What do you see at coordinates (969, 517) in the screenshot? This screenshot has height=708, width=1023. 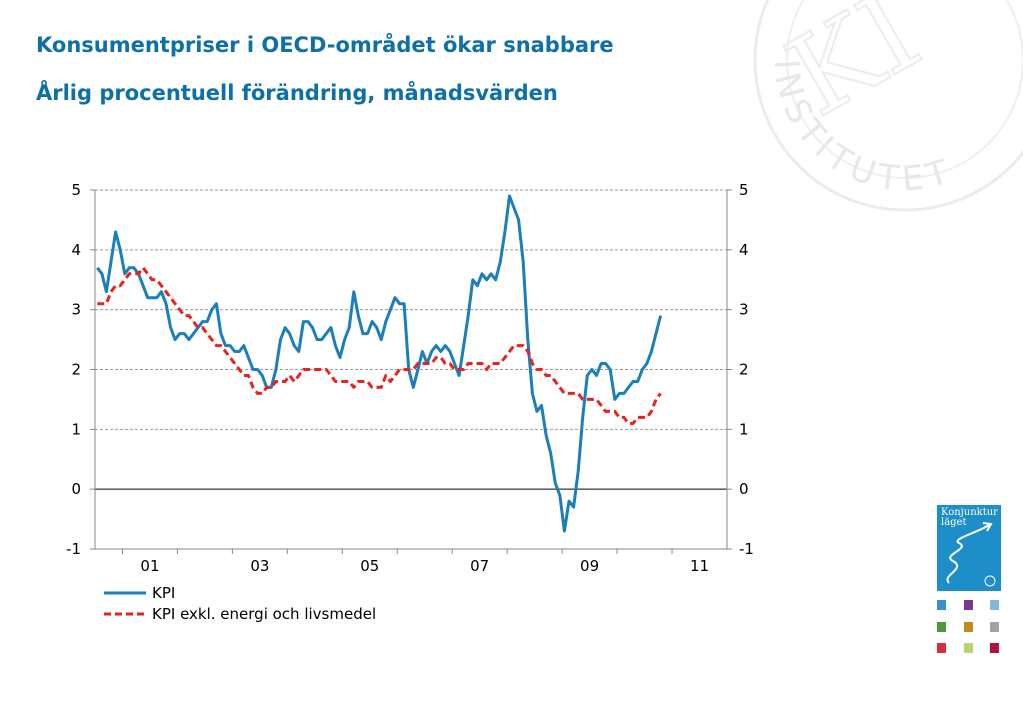 I see `logo-label: Konjunktur läget` at bounding box center [969, 517].